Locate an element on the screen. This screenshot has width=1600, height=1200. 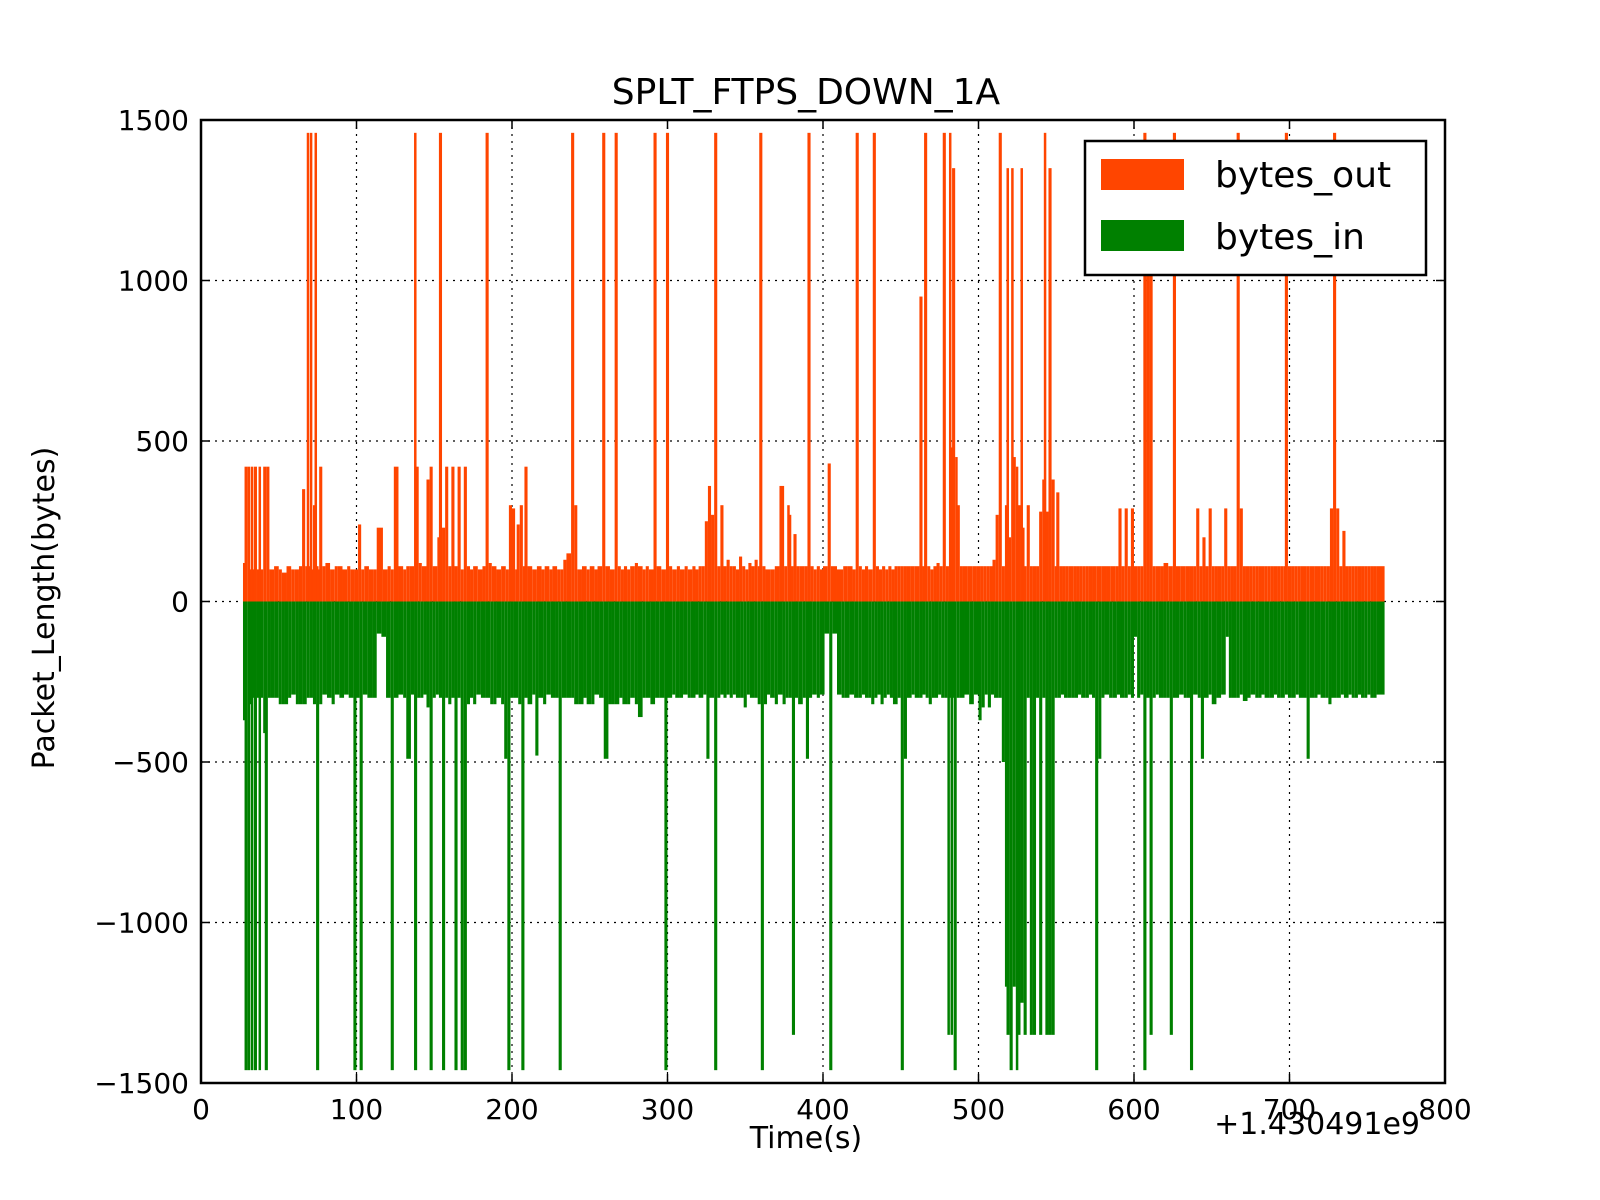
x-tick-label: 400 is located at coordinates (822, 1109).